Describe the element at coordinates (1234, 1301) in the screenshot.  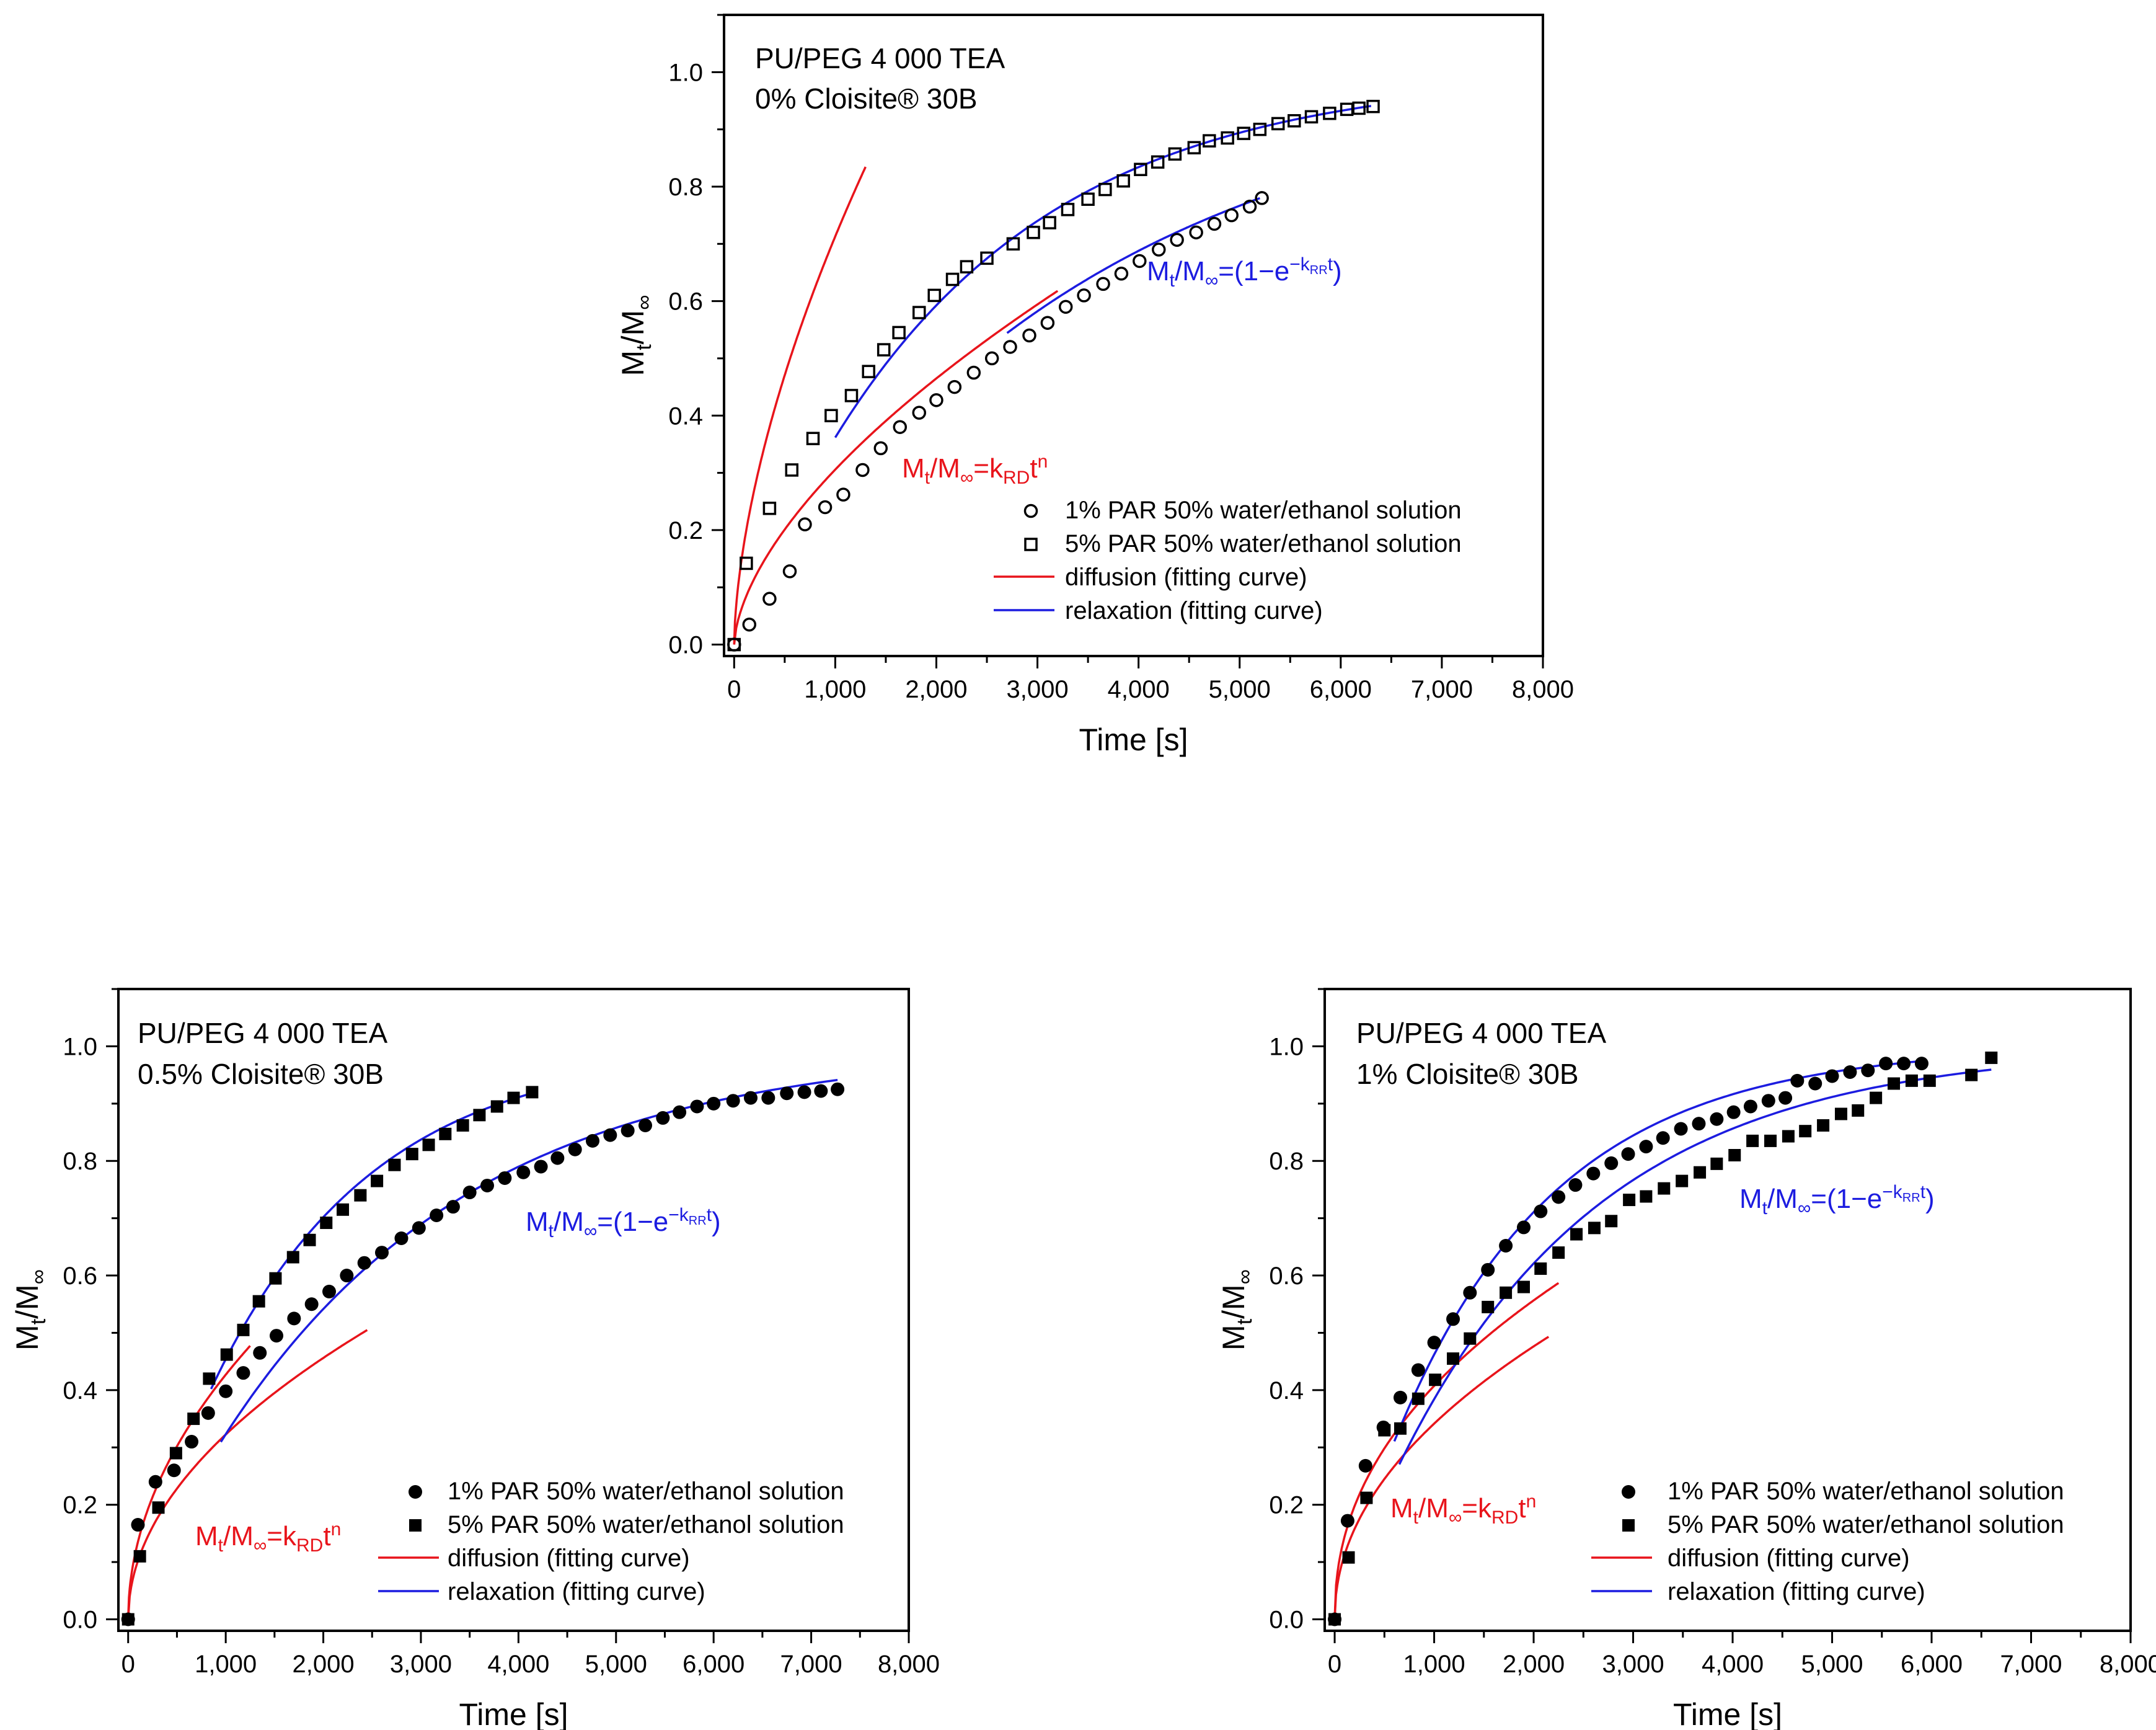
I see `y-axis-title-slash: /M` at that location.